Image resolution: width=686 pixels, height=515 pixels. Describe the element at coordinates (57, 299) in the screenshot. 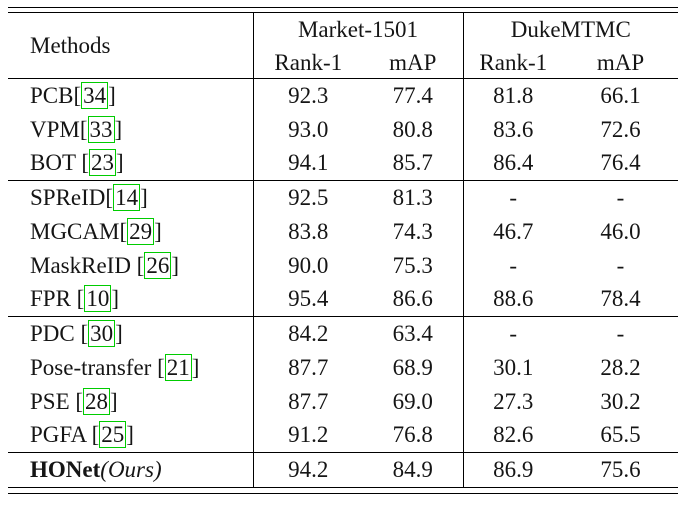

I see `method-name-text: FPR [` at that location.